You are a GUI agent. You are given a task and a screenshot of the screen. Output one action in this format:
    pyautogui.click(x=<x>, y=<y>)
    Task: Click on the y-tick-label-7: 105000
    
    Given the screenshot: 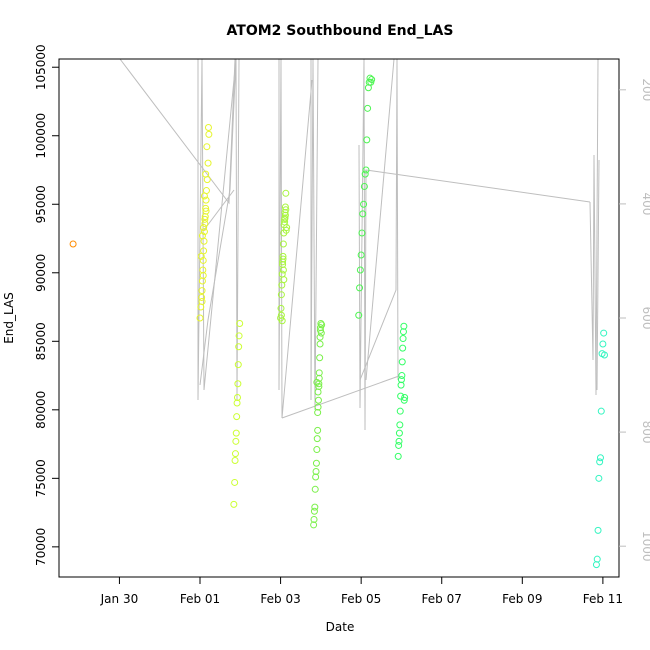 What is the action you would take?
    pyautogui.click(x=41, y=67)
    